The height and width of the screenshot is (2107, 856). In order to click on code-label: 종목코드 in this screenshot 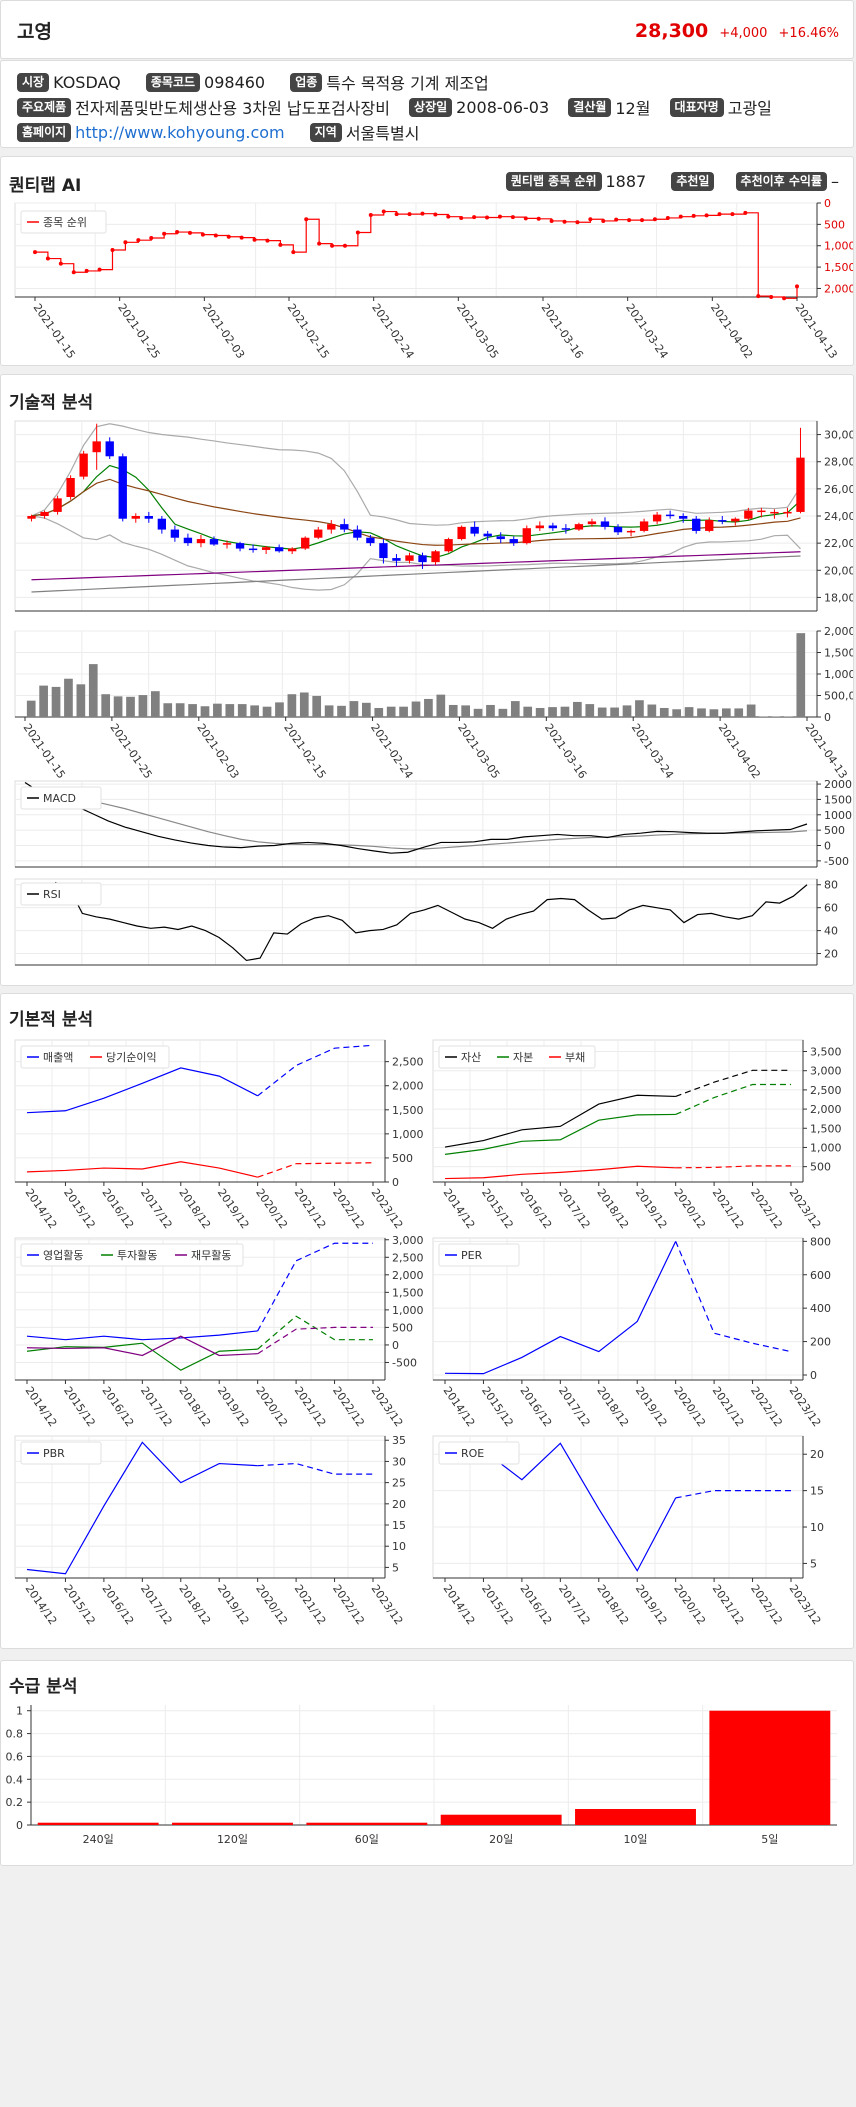, I will do `click(173, 82)`.